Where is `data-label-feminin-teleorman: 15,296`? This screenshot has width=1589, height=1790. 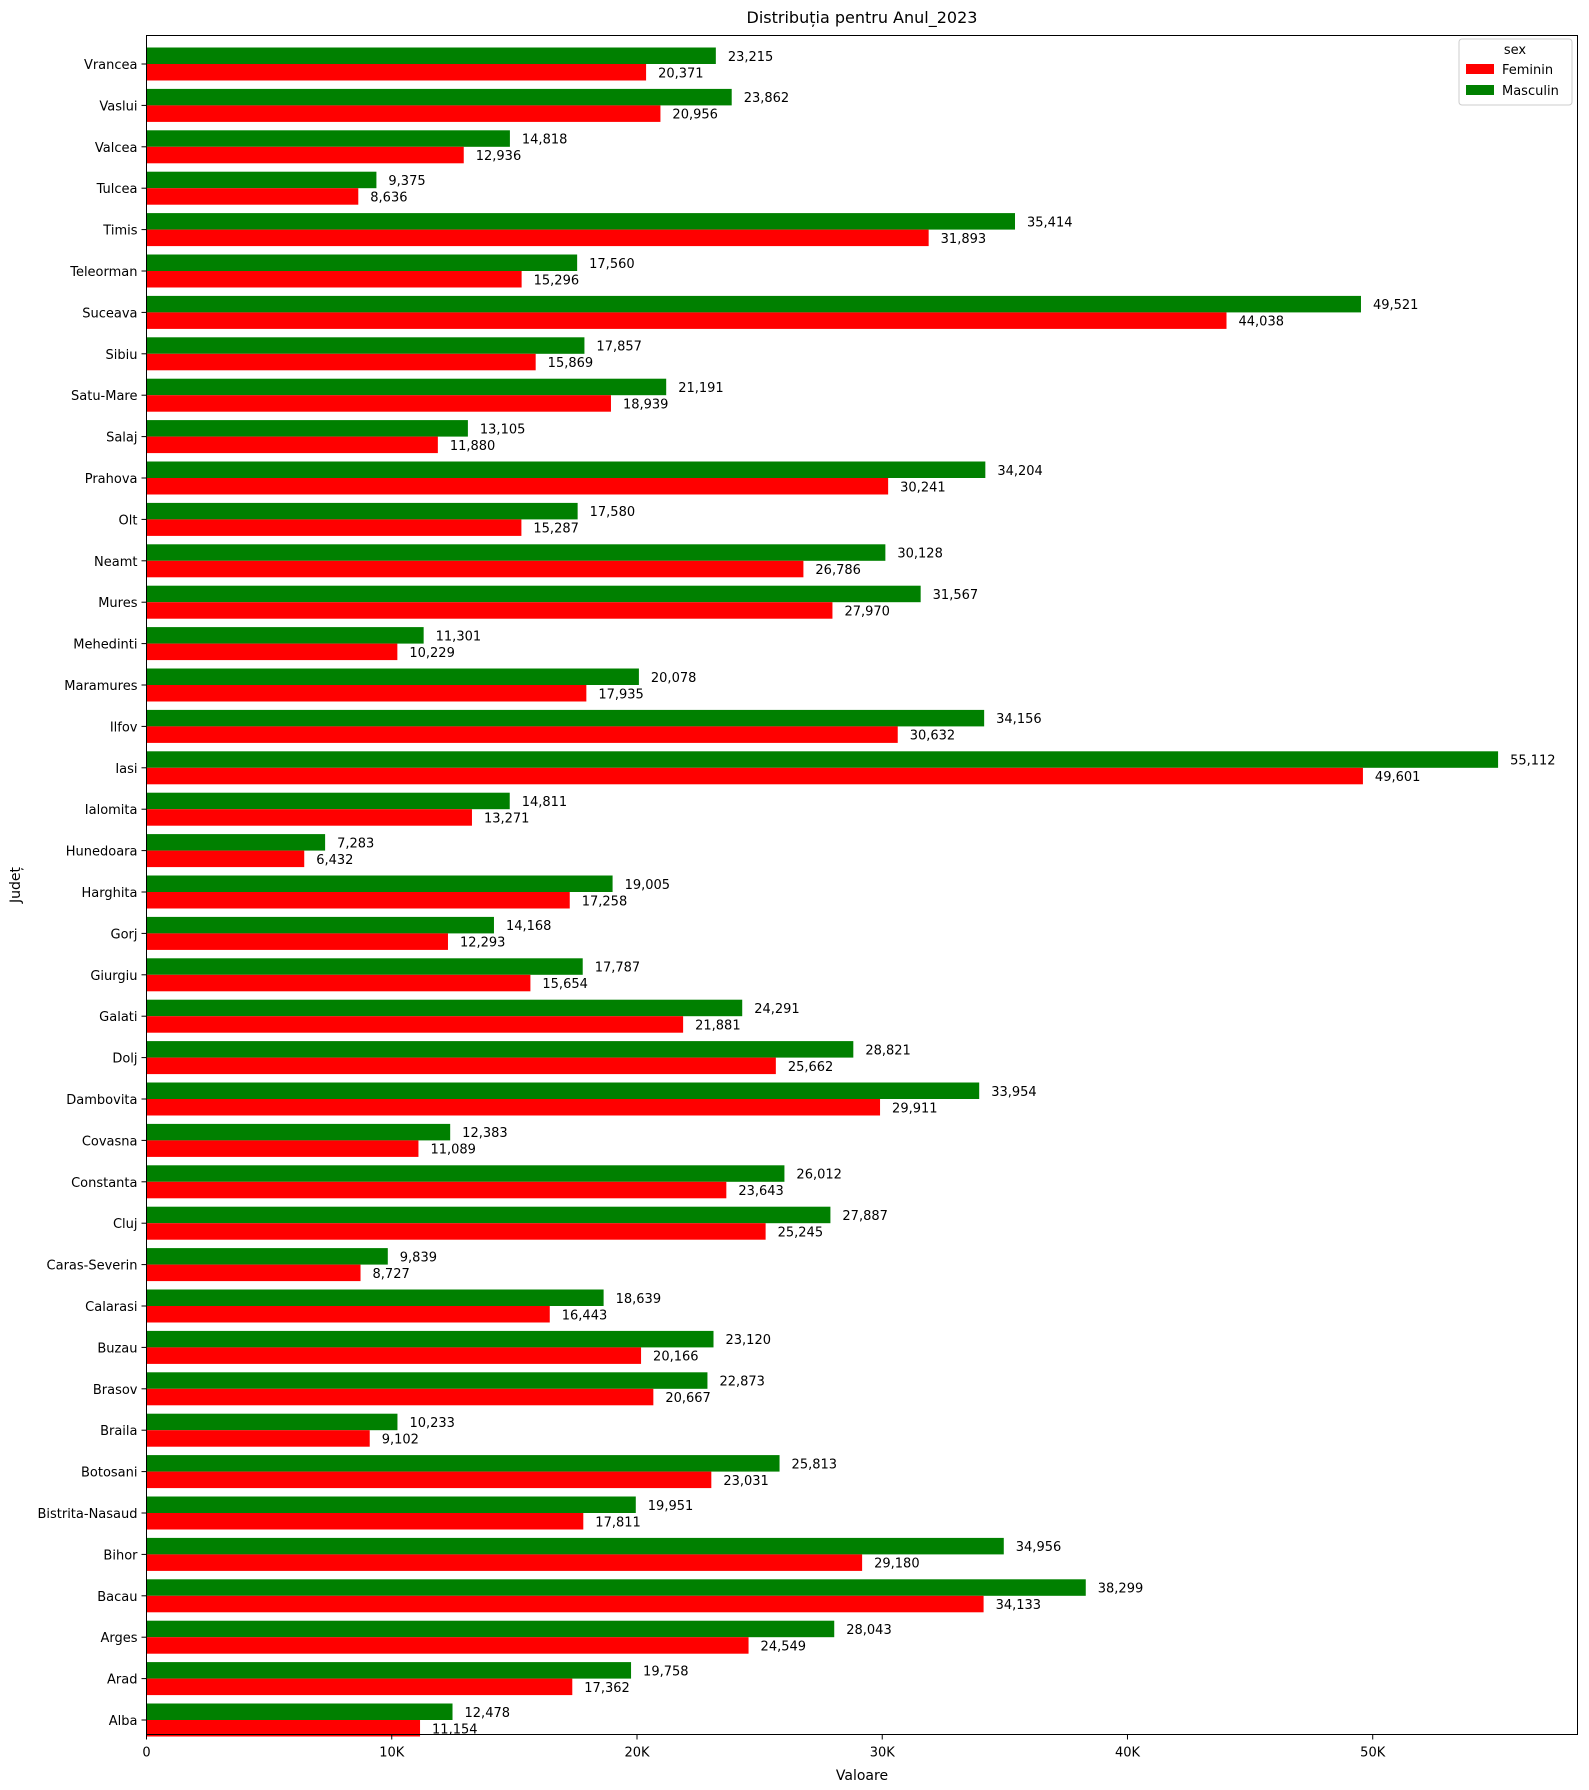
data-label-feminin-teleorman: 15,296 is located at coordinates (557, 280).